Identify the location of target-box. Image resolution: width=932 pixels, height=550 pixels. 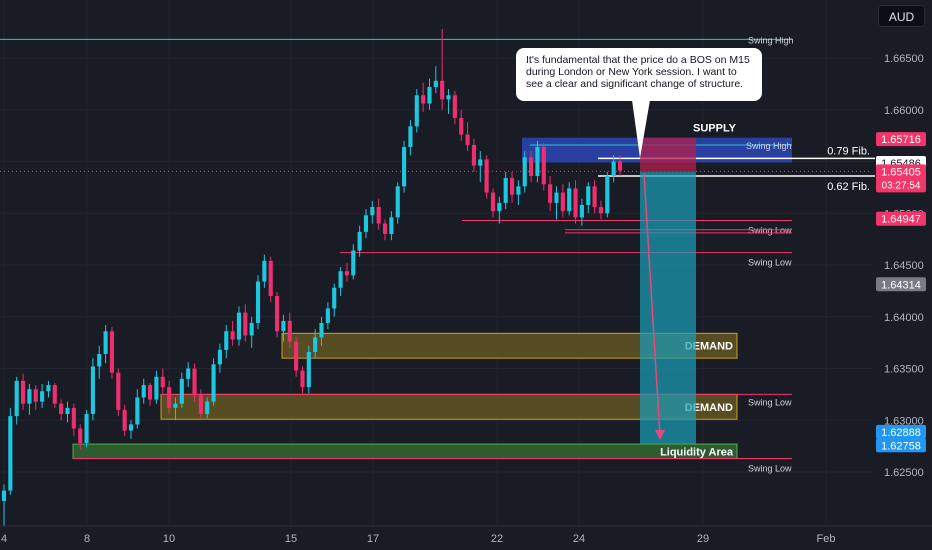
(668, 308).